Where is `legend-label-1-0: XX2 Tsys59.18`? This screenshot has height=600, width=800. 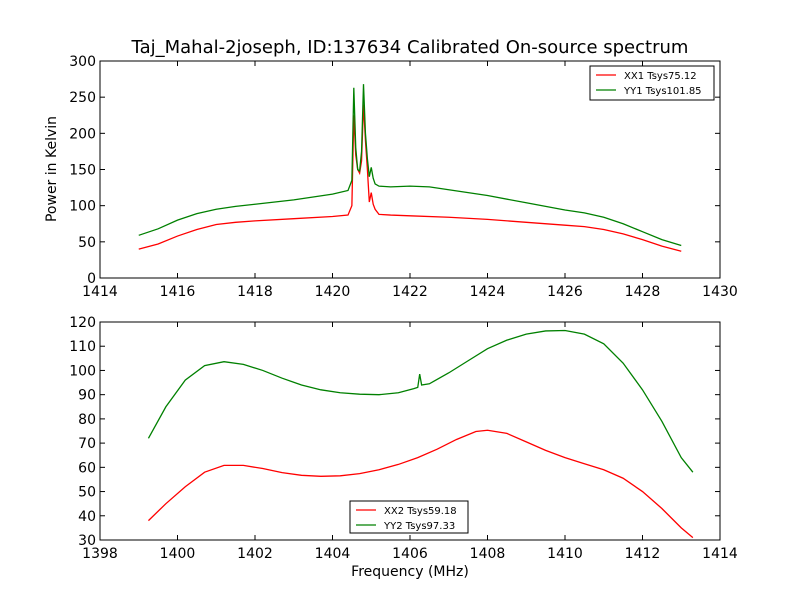 legend-label-1-0: XX2 Tsys59.18 is located at coordinates (420, 511).